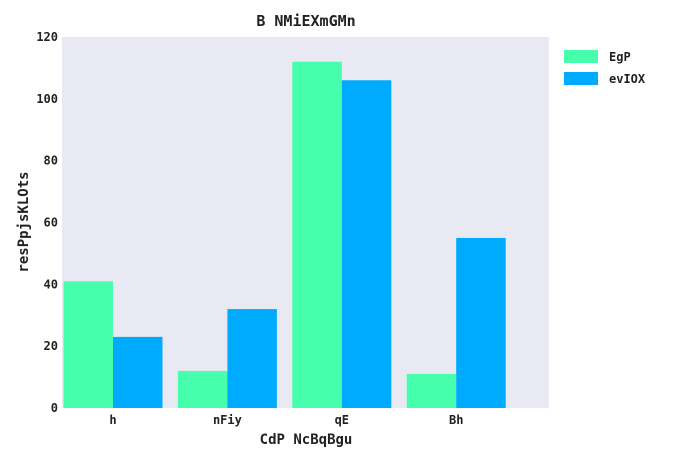  What do you see at coordinates (47, 99) in the screenshot?
I see `y-tick-label: 100` at bounding box center [47, 99].